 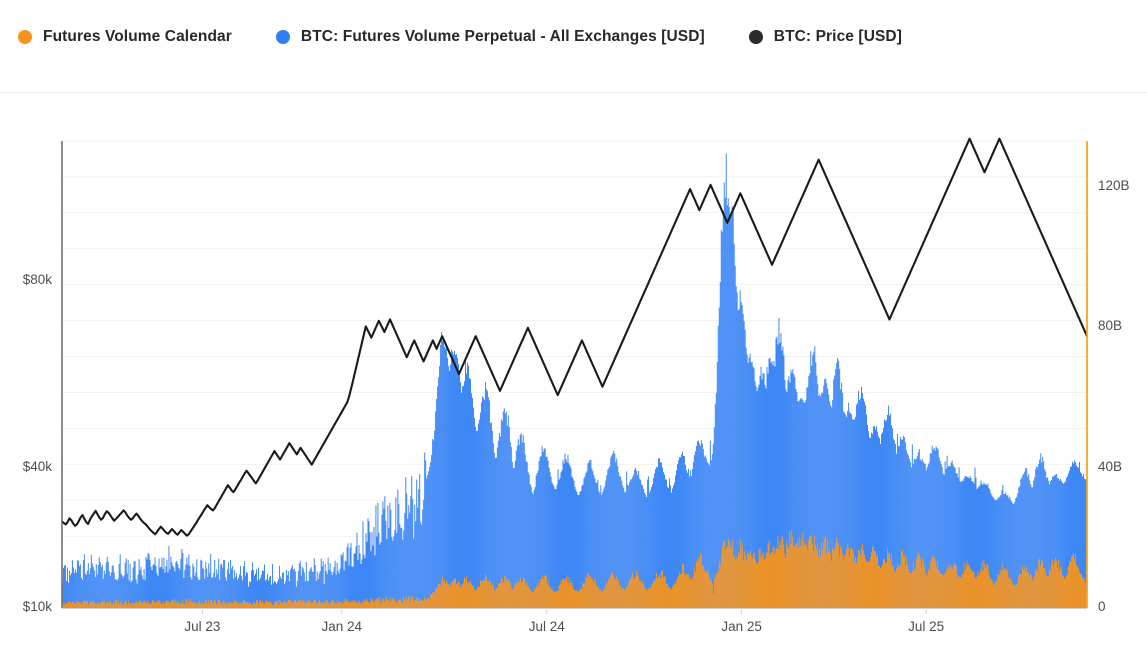 What do you see at coordinates (125, 37) in the screenshot?
I see `legend-item-futures-volume-calendar: Futures Volume Calendar` at bounding box center [125, 37].